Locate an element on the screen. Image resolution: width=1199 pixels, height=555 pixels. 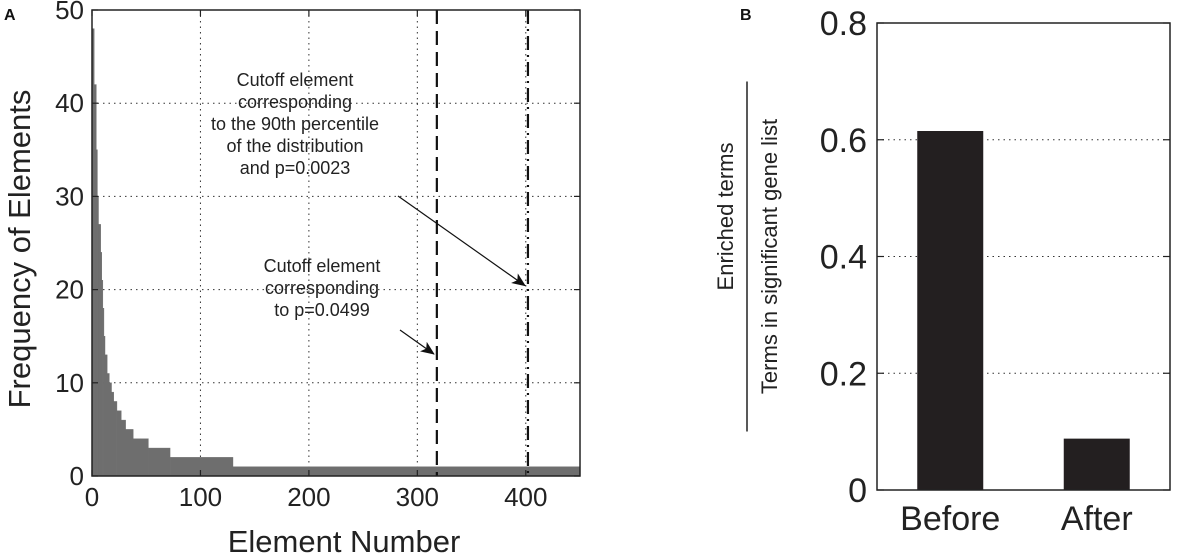
bars-b is located at coordinates (1023, 310).